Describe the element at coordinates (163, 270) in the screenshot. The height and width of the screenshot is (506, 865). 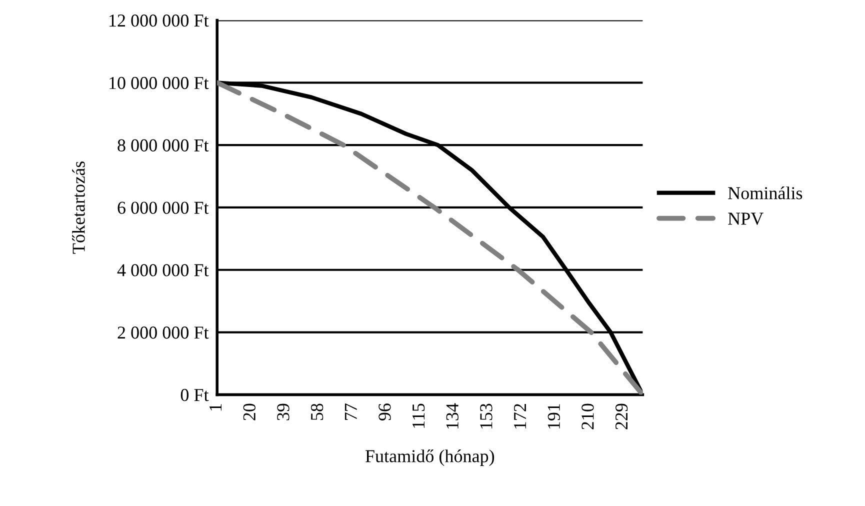
I see `y-tick-label: 4 000 000 Ft` at that location.